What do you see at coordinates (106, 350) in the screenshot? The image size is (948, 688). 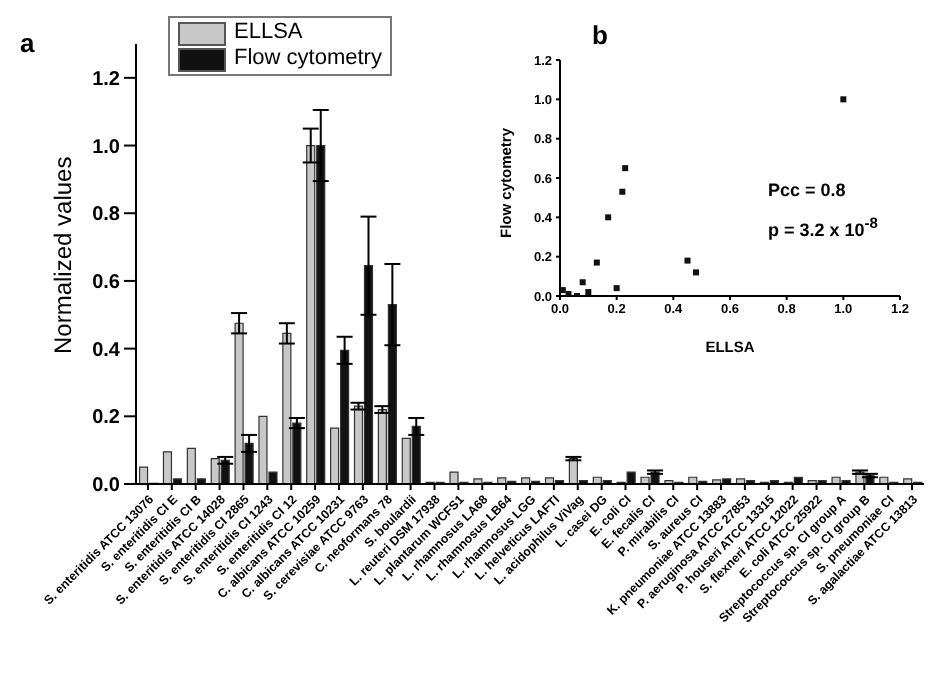 I see `y-tick-label: 0.4` at bounding box center [106, 350].